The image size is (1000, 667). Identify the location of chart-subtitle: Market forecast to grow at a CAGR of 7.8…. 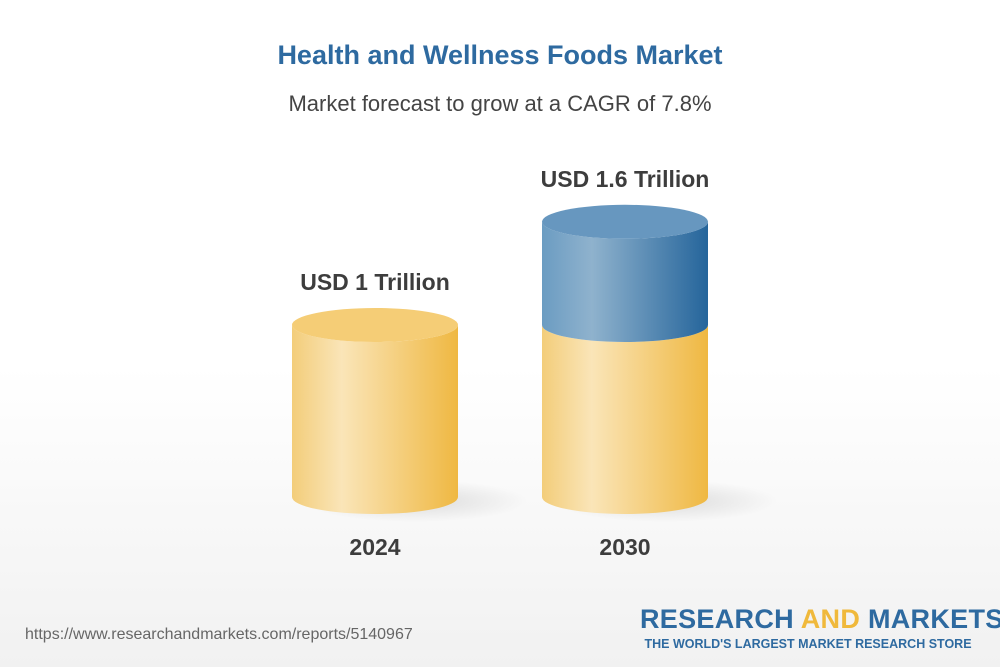
(500, 103).